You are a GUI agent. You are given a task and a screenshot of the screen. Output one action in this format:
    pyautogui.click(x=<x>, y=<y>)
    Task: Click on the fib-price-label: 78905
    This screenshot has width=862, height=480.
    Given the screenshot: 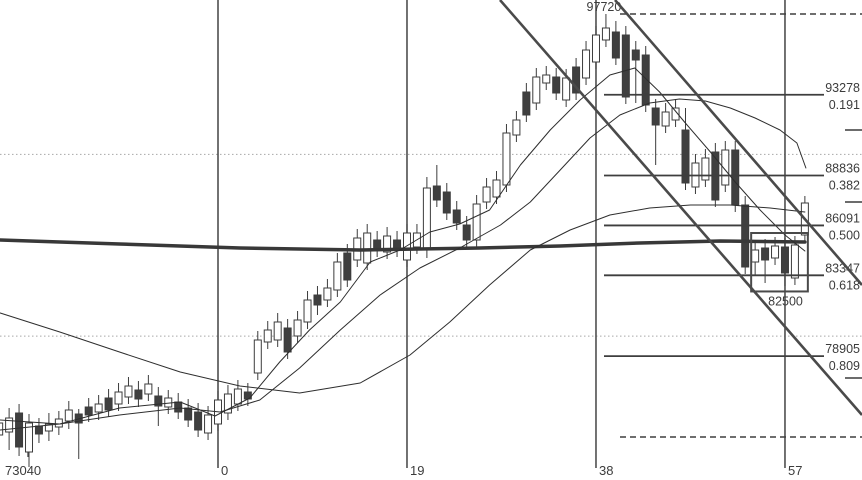 What is the action you would take?
    pyautogui.click(x=842, y=349)
    